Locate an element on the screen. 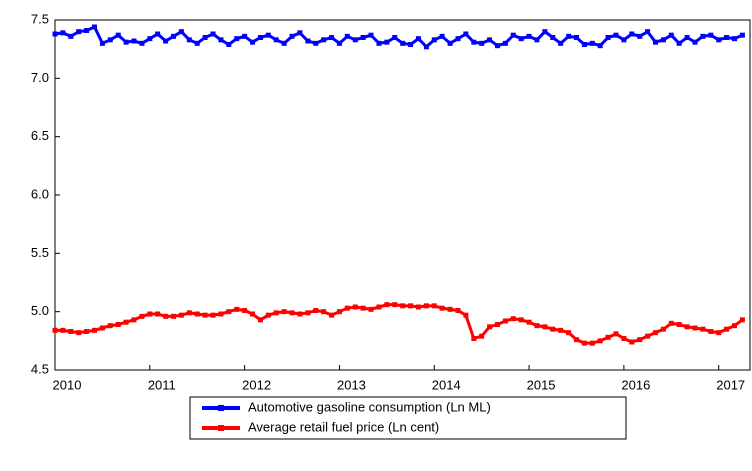 The image size is (752, 471). x-tick-label: 2013 is located at coordinates (351, 384).